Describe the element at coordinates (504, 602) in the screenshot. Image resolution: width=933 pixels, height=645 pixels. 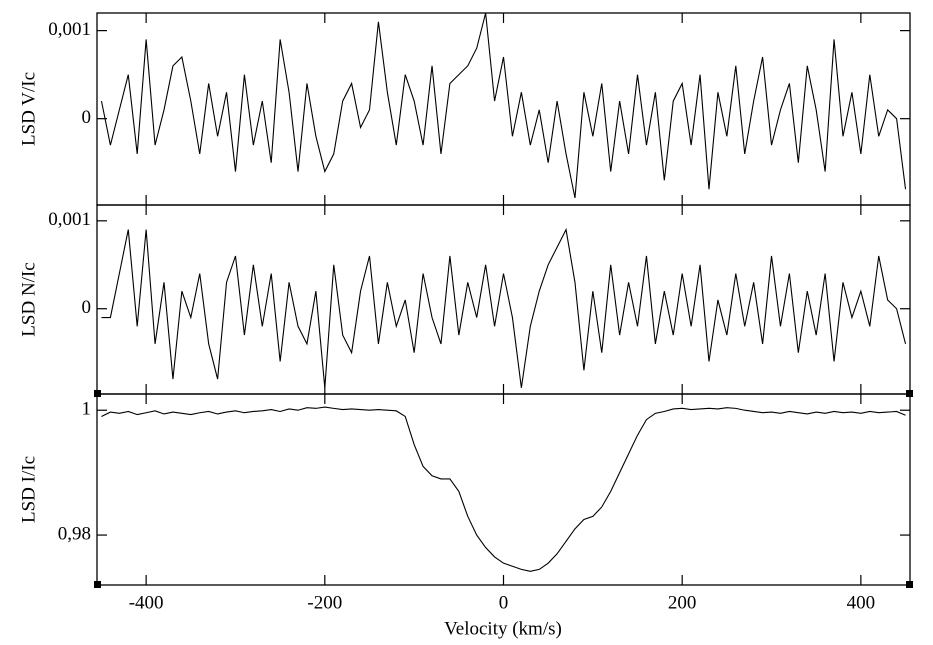
I see `x-tick-label: 0` at that location.